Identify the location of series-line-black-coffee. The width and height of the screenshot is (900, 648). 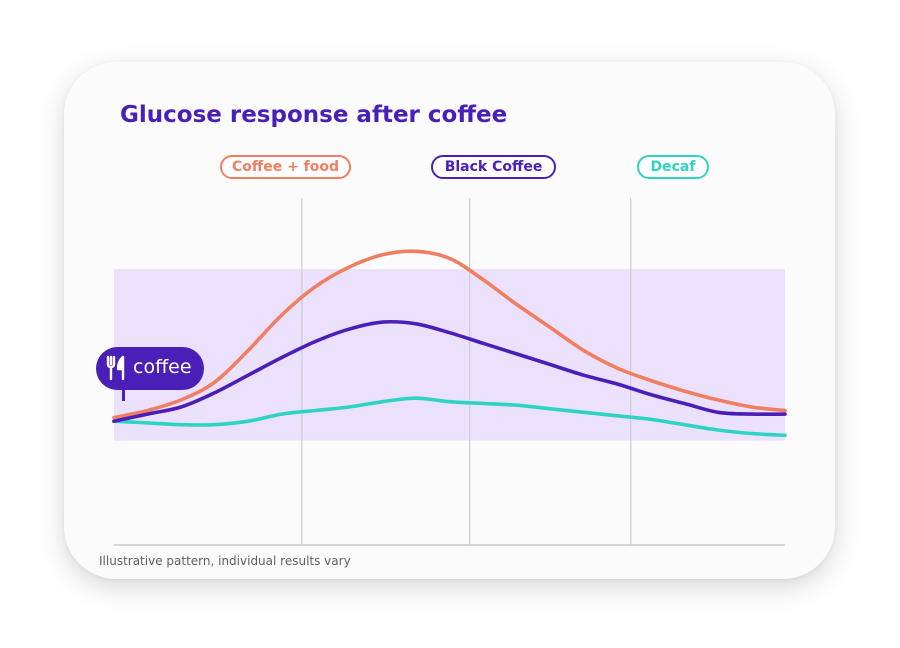
(449, 371).